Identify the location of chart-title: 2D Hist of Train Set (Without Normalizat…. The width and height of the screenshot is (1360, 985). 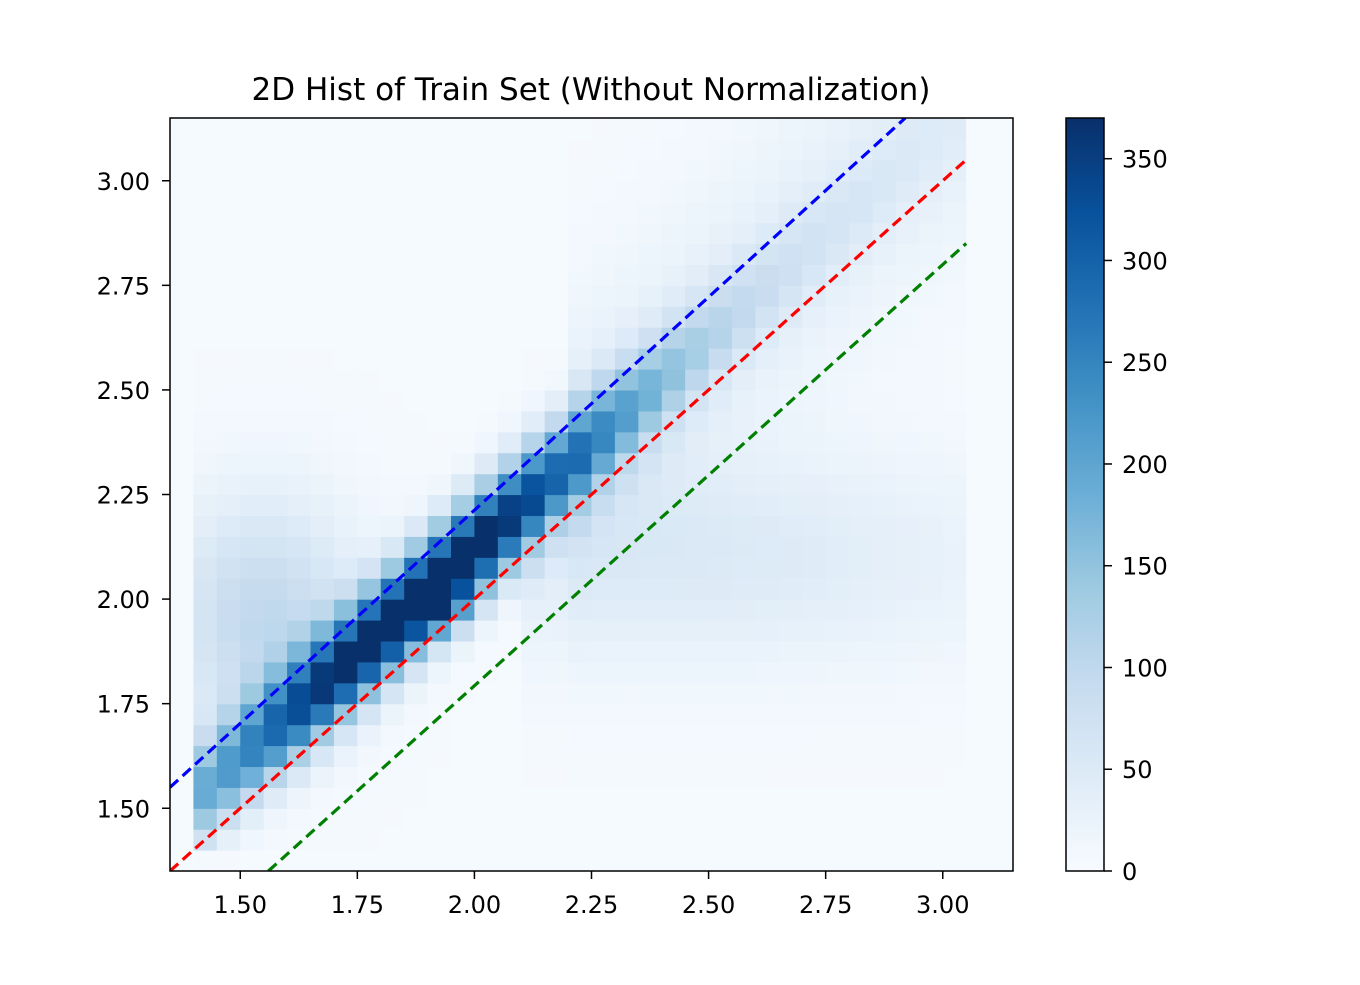
(591, 90).